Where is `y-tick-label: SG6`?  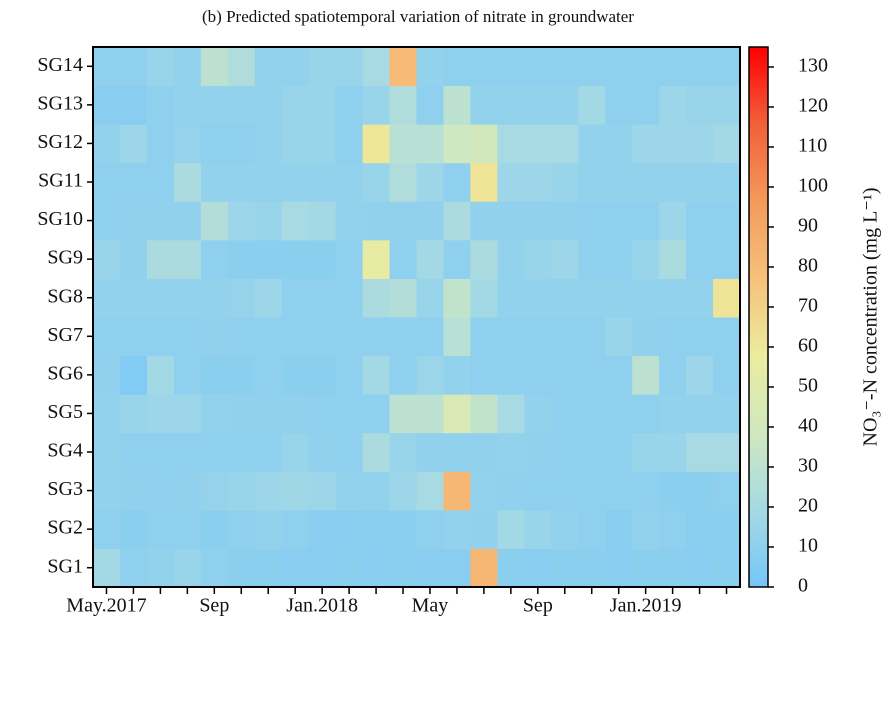 y-tick-label: SG6 is located at coordinates (65, 373).